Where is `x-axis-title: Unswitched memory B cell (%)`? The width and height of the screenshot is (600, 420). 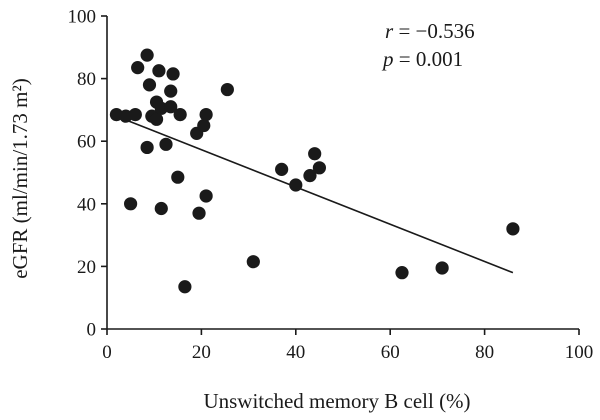 x-axis-title: Unswitched memory B cell (%) is located at coordinates (336, 401).